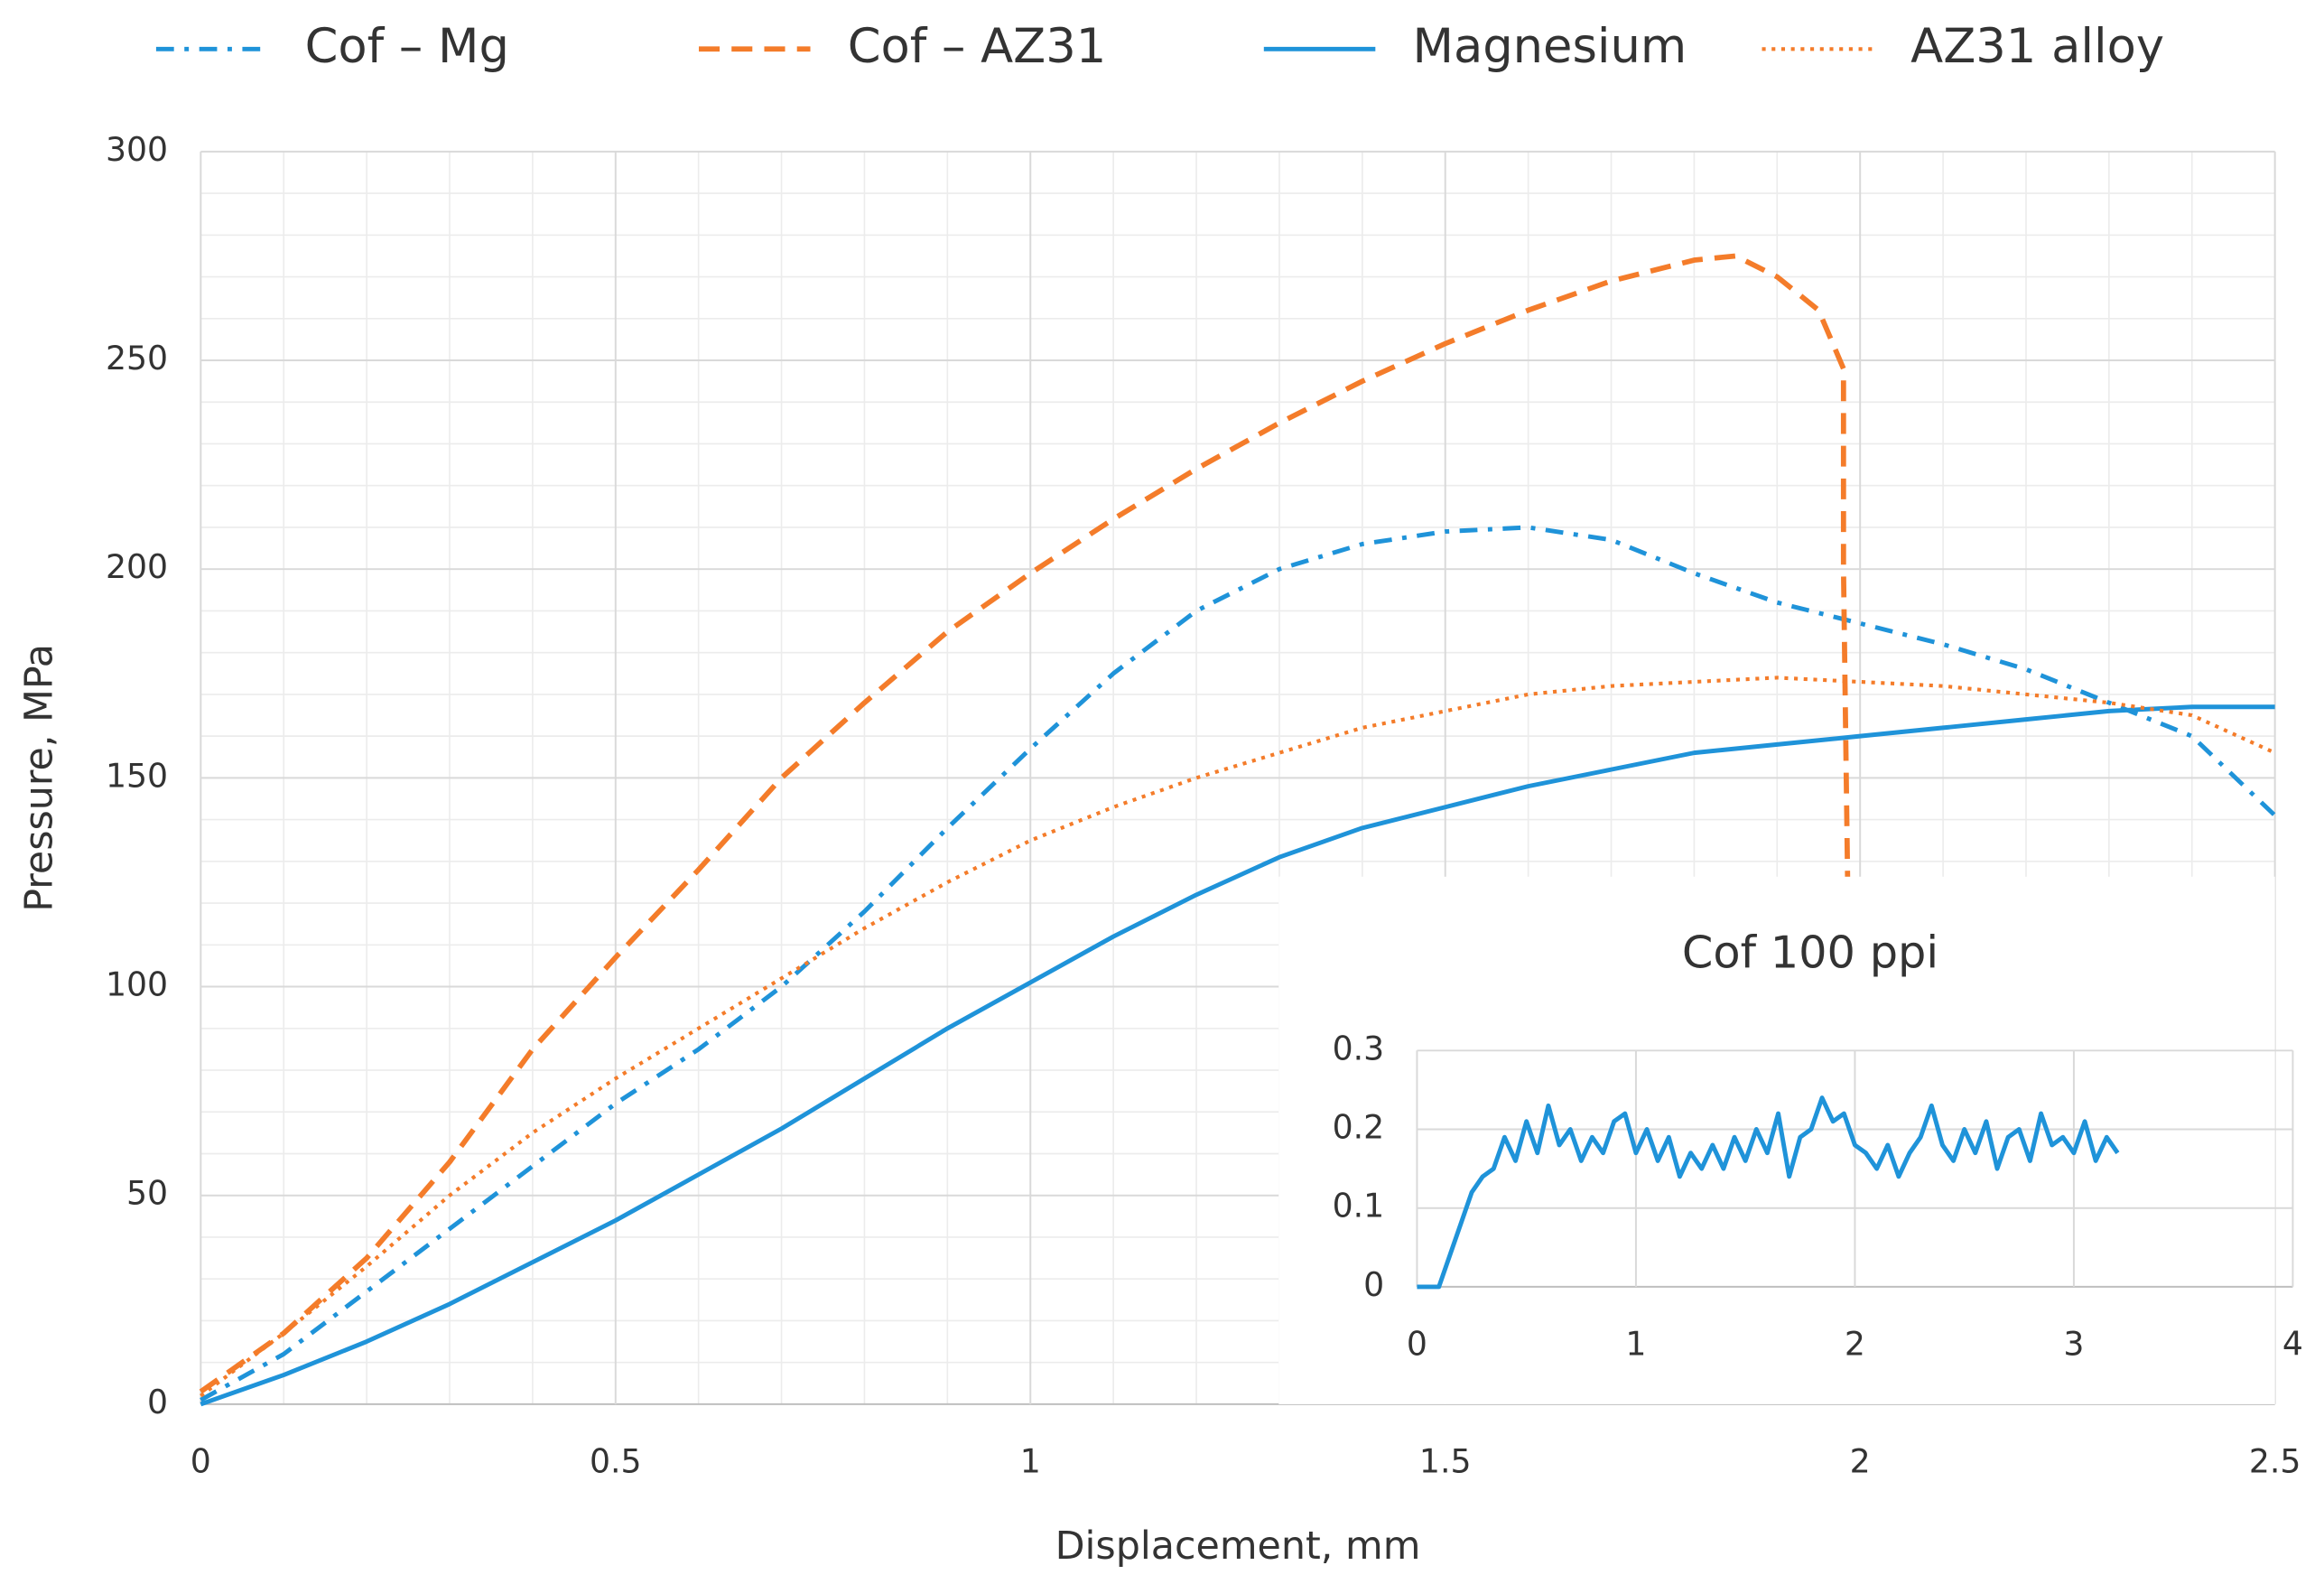 The height and width of the screenshot is (1584, 2324). I want to click on y-tick-label: 0.1, so click(1359, 1206).